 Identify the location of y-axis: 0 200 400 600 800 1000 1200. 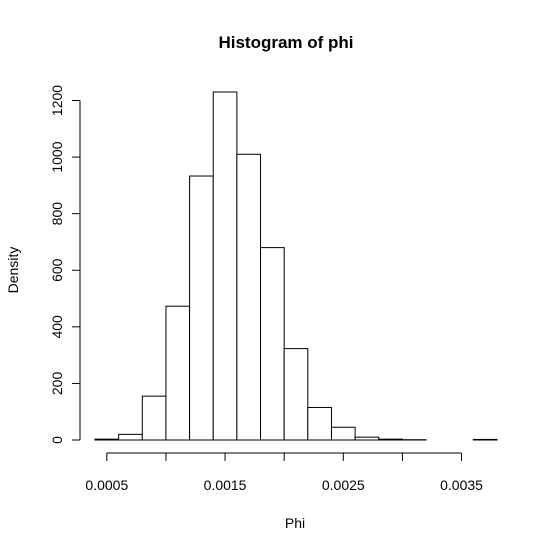
(64, 264).